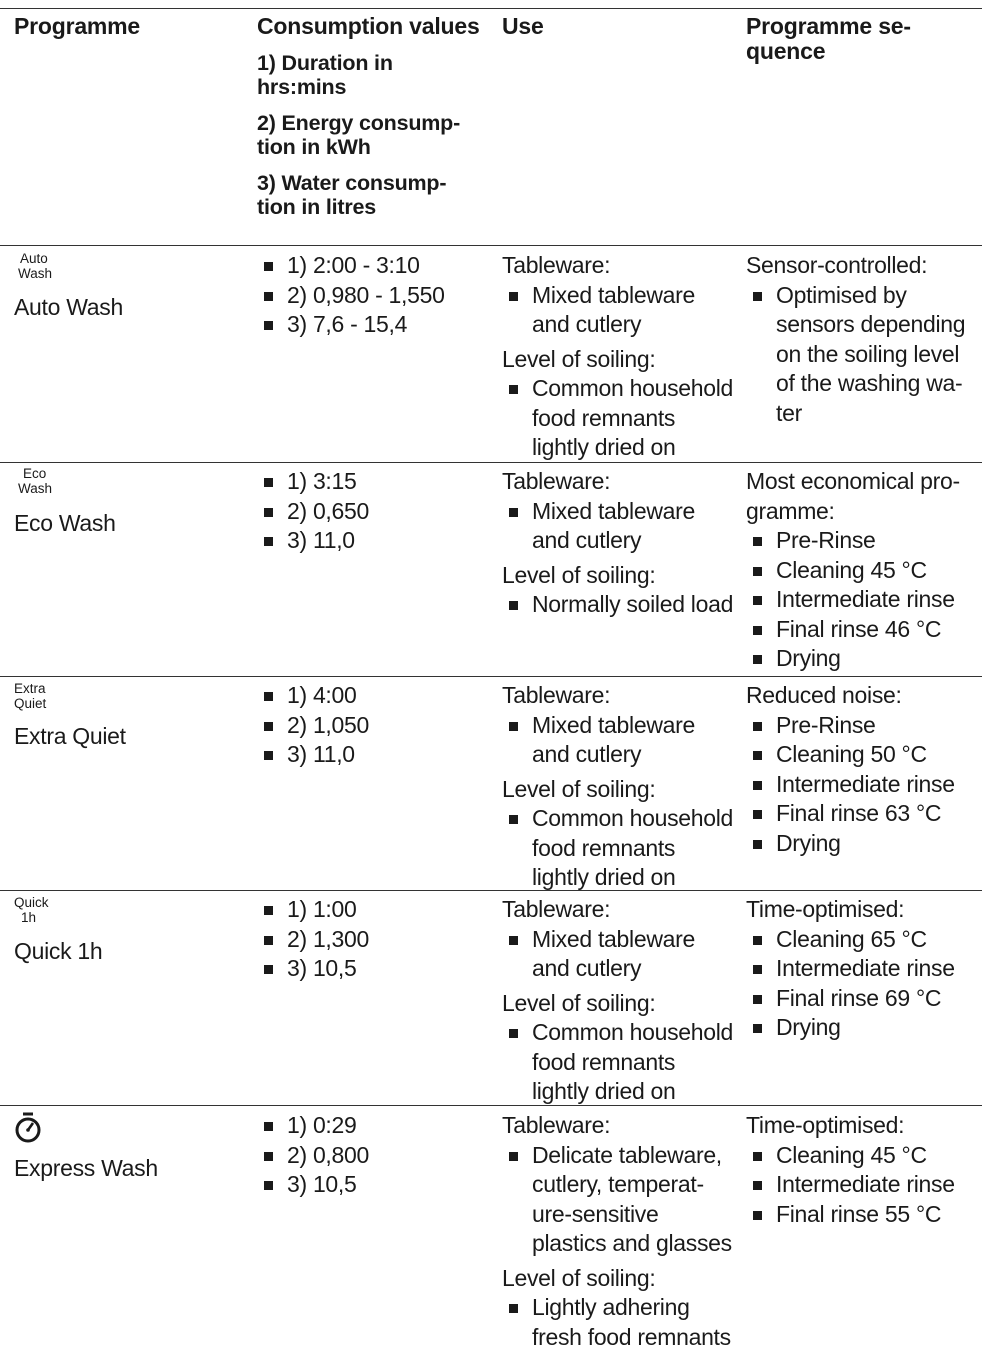  I want to click on list-item: 2) 0,980 - 1,550, so click(351, 296).